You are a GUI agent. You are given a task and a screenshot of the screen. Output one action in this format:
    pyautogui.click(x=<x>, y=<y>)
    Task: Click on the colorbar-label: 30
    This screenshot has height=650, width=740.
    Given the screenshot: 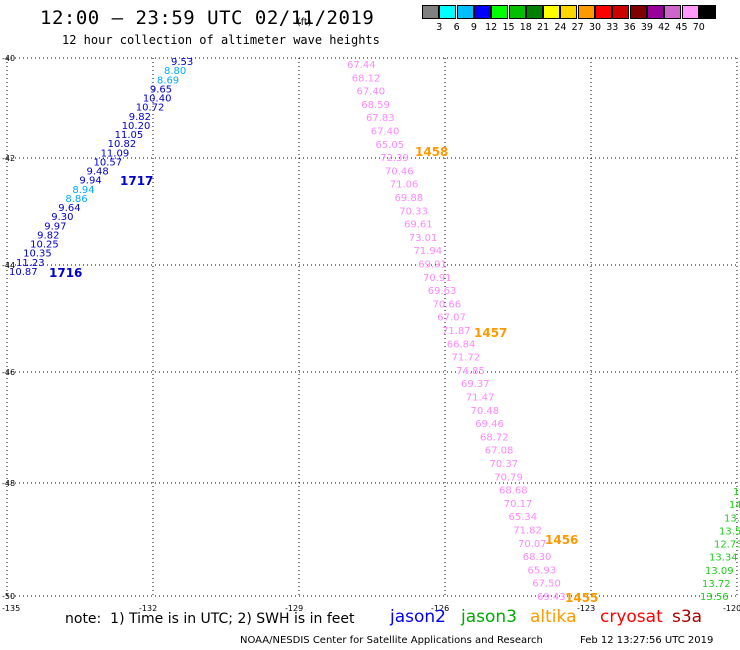 What is the action you would take?
    pyautogui.click(x=595, y=27)
    